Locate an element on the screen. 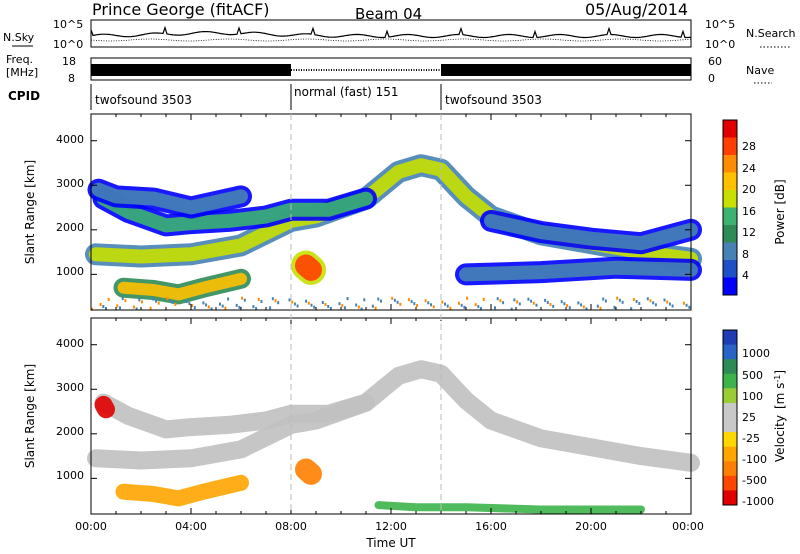  power-band-lower-right-band is located at coordinates (578, 271).